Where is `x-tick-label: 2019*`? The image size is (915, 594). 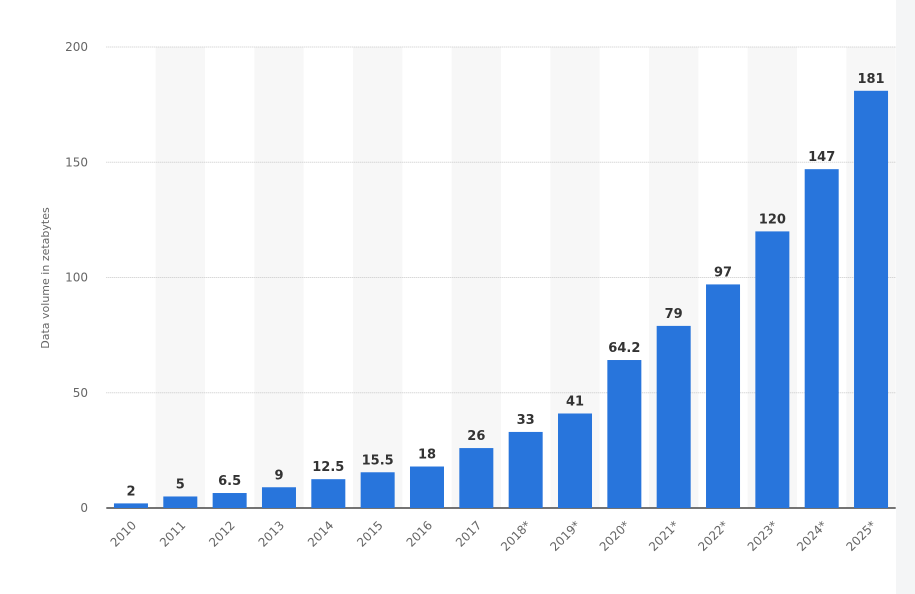 x-tick-label: 2019* is located at coordinates (565, 536).